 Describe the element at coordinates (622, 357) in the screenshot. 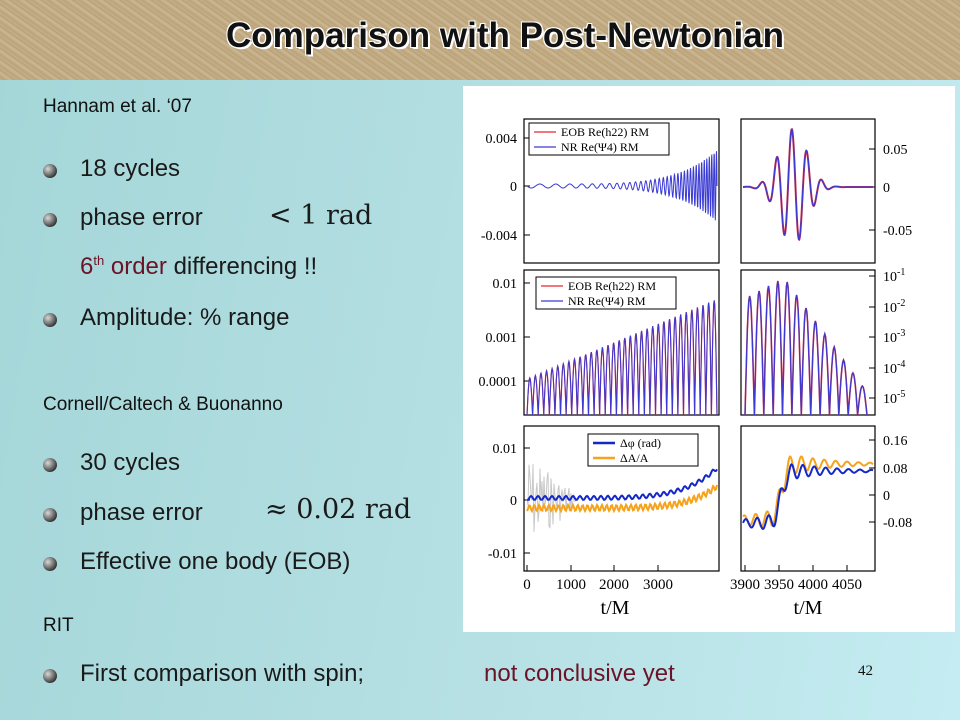

I see `nr-amplitude-lobes` at that location.